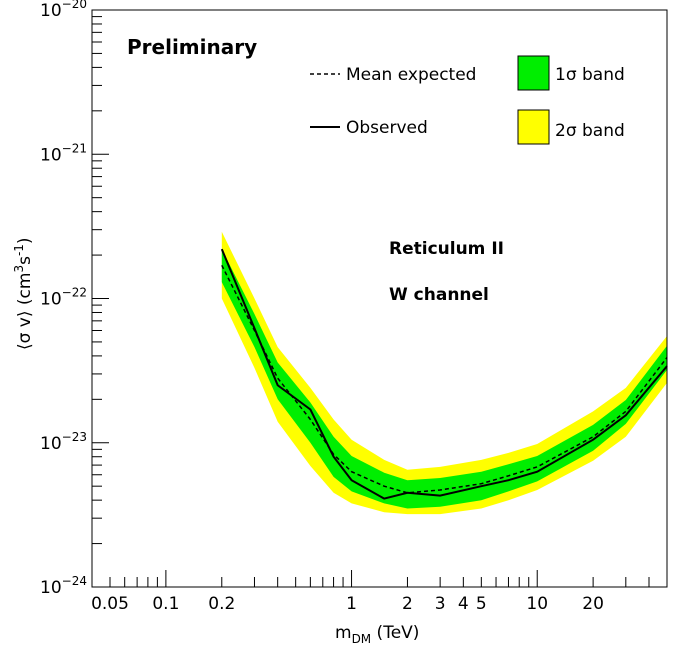 This screenshot has height=654, width=673. I want to click on legend-mean-label: Mean expected, so click(411, 75).